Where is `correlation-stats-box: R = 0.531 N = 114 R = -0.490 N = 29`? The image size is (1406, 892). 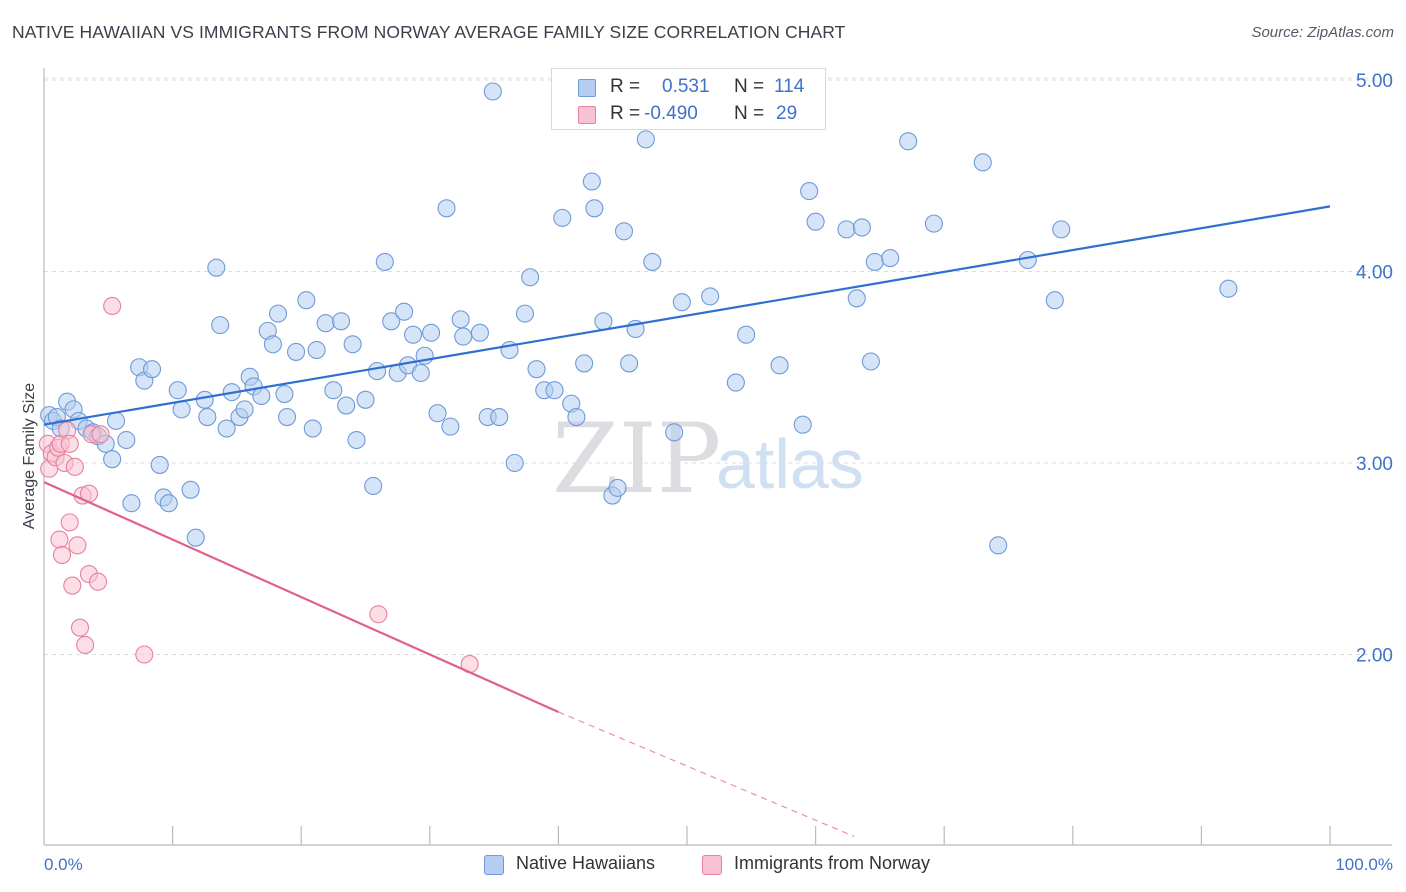 correlation-stats-box: R = 0.531 N = 114 R = -0.490 N = 29 is located at coordinates (688, 99).